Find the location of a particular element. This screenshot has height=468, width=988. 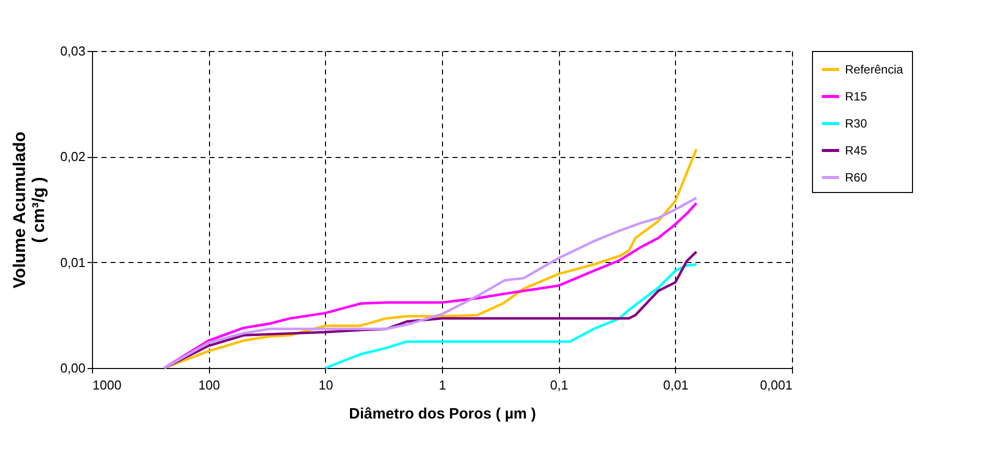

legend-label: R60 is located at coordinates (856, 177).